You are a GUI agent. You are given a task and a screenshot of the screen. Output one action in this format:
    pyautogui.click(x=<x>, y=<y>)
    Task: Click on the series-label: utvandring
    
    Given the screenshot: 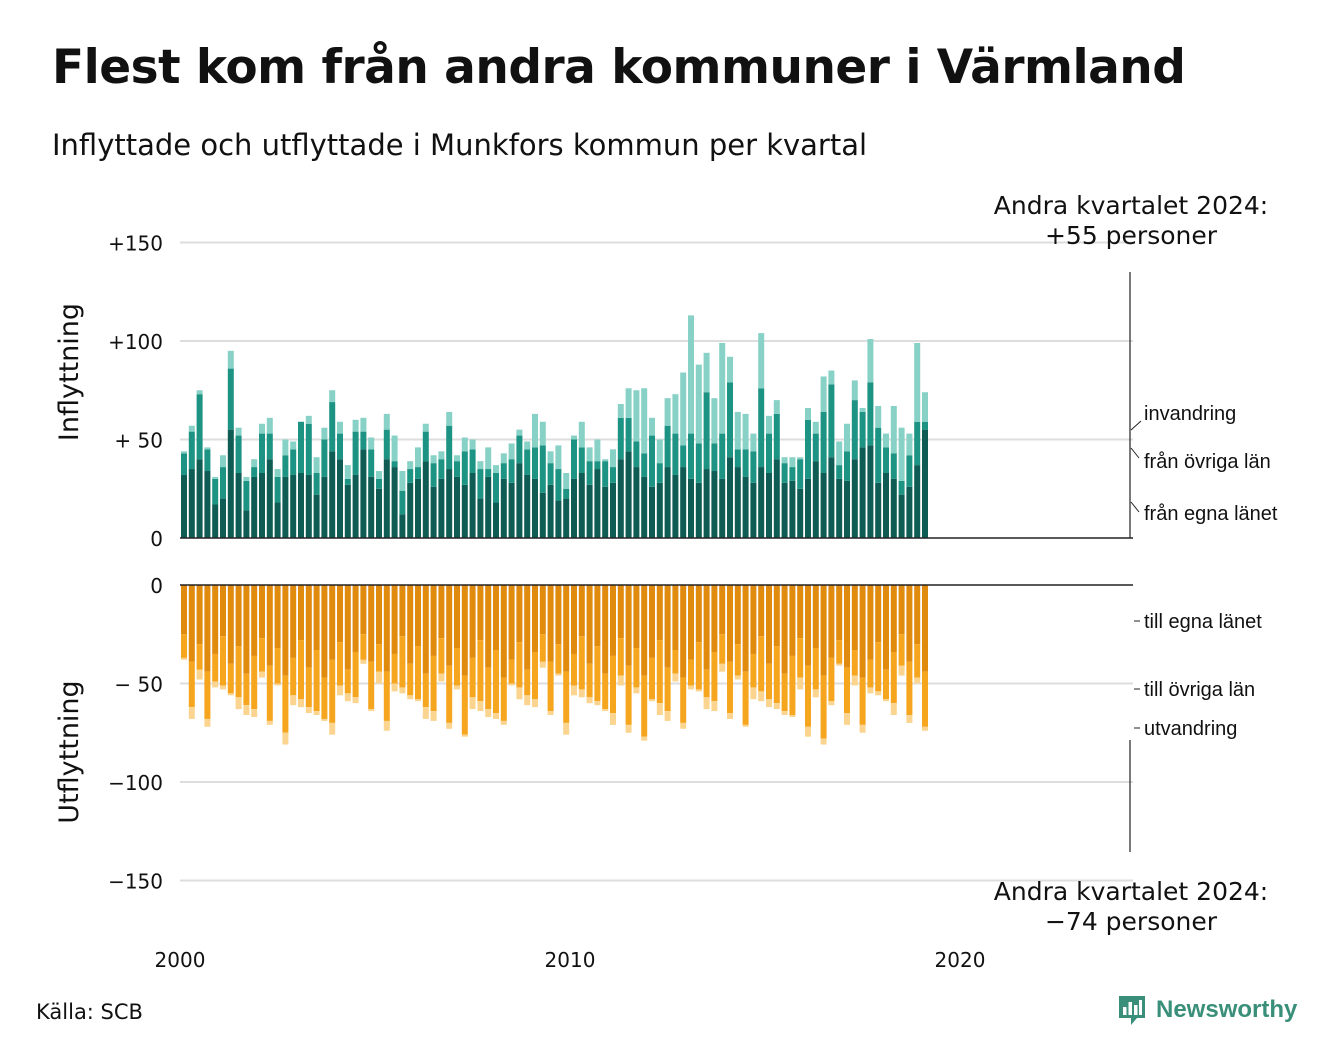 What is the action you would take?
    pyautogui.click(x=1190, y=729)
    